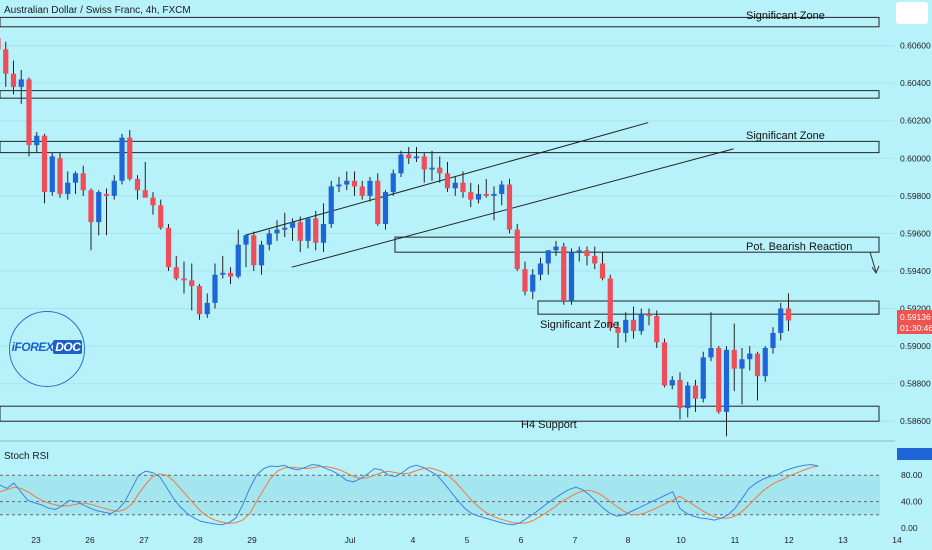  I want to click on price-tick-label: 0.58600, so click(915, 421).